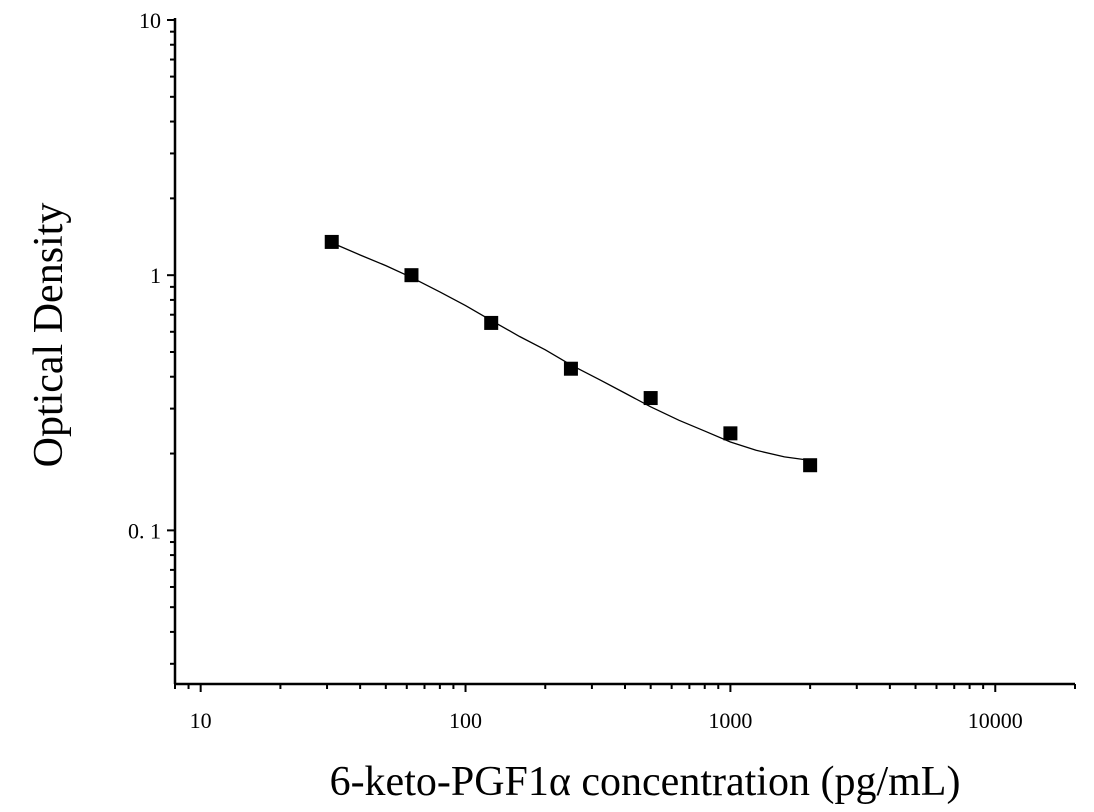 The width and height of the screenshot is (1094, 812). Describe the element at coordinates (150, 20) in the screenshot. I see `y-tick-label: 10` at that location.